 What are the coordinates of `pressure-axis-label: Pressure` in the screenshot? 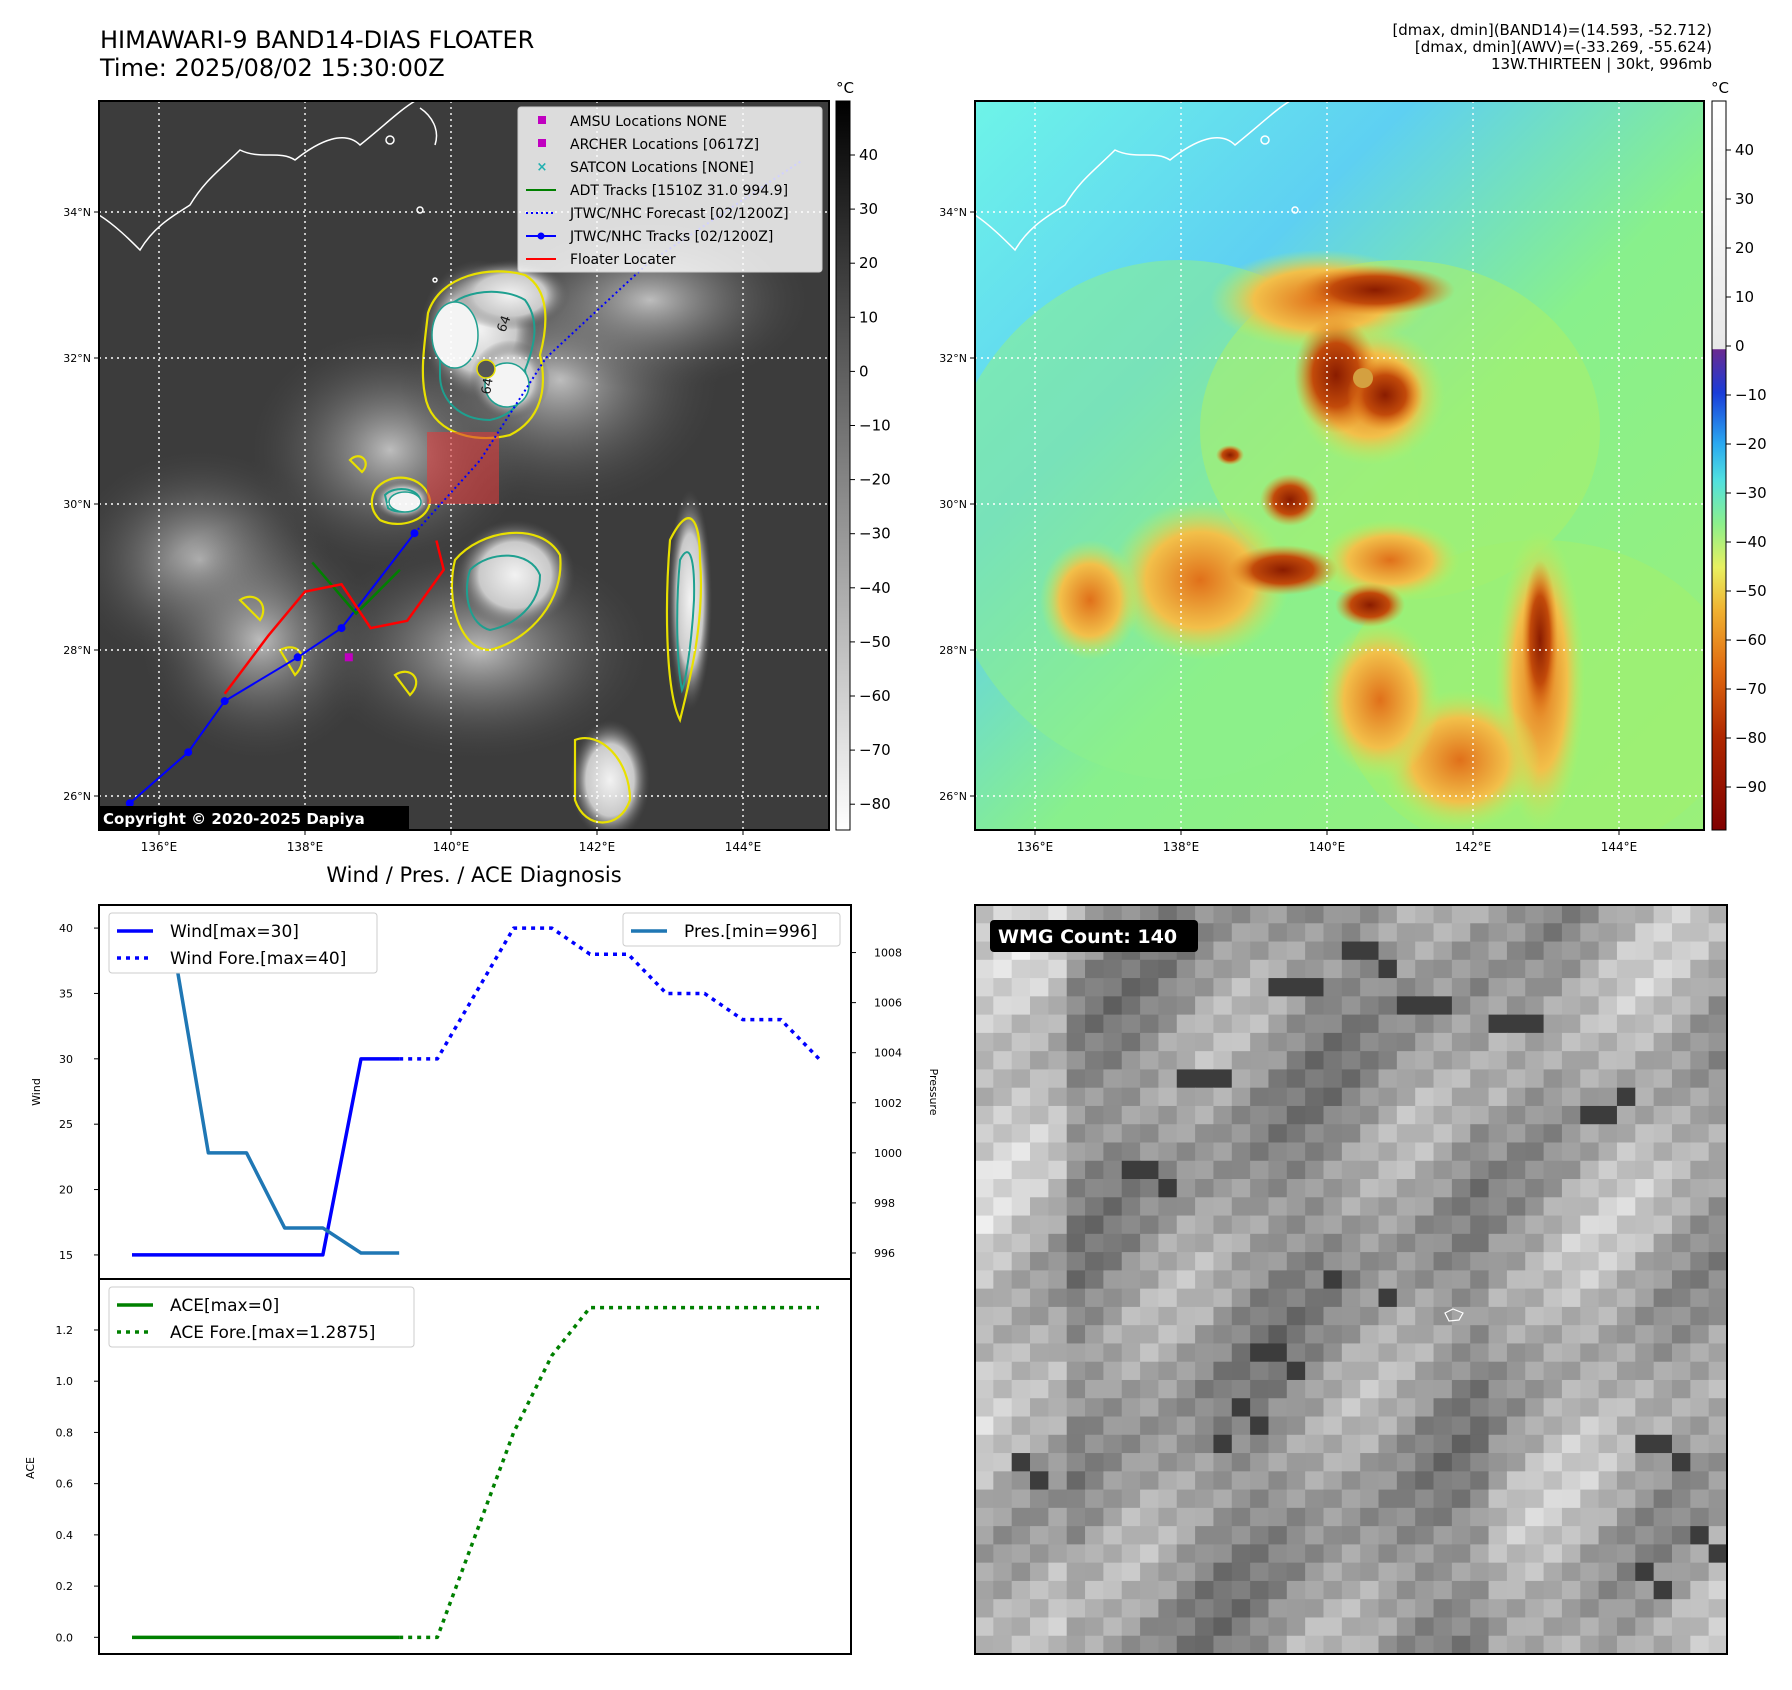 It's located at (933, 1092).